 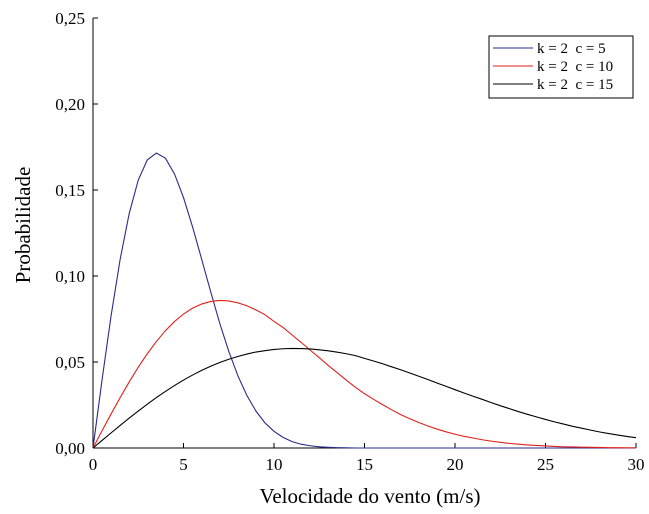 I want to click on y-tick-label: 0,05, so click(x=70, y=362).